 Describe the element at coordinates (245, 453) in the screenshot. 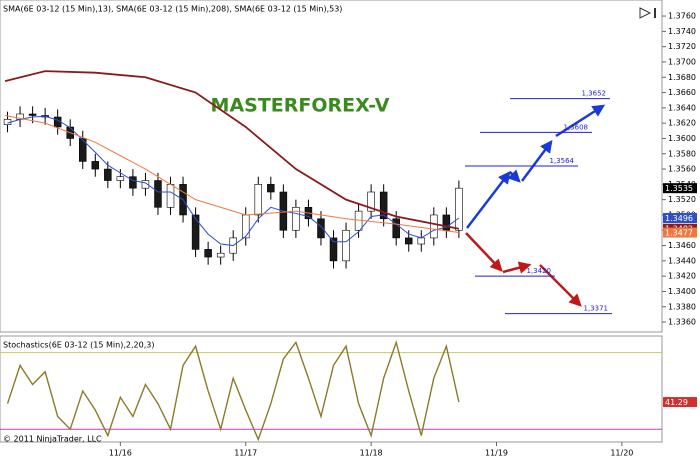

I see `x-tick-label: 11/17` at that location.